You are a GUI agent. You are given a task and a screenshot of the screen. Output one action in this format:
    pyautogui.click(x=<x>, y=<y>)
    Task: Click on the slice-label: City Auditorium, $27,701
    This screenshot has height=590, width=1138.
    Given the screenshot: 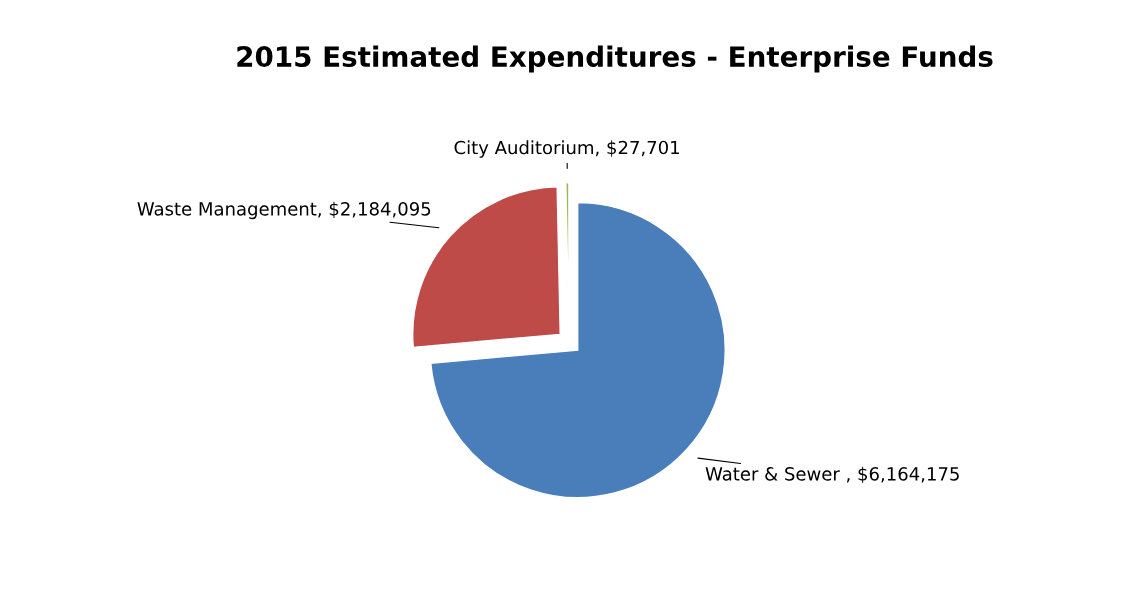 What is the action you would take?
    pyautogui.click(x=566, y=149)
    